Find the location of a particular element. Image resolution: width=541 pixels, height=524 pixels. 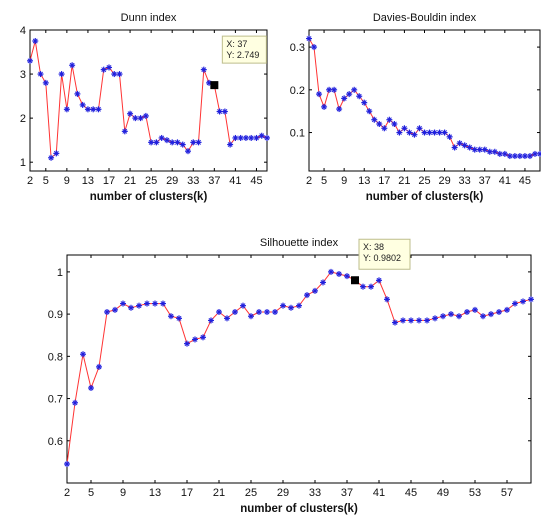

datatip-box: X: 38Y: 0.9802 is located at coordinates (384, 254).